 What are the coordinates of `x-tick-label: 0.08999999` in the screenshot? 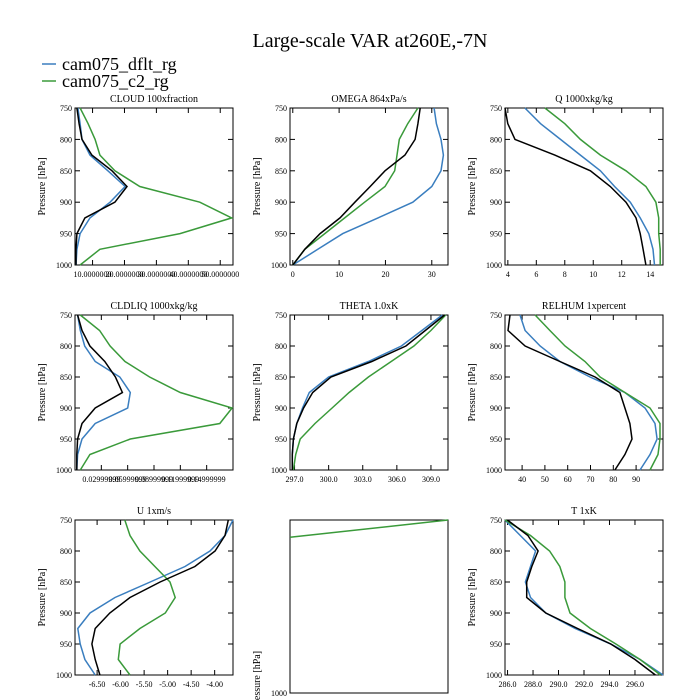 It's located at (154, 479).